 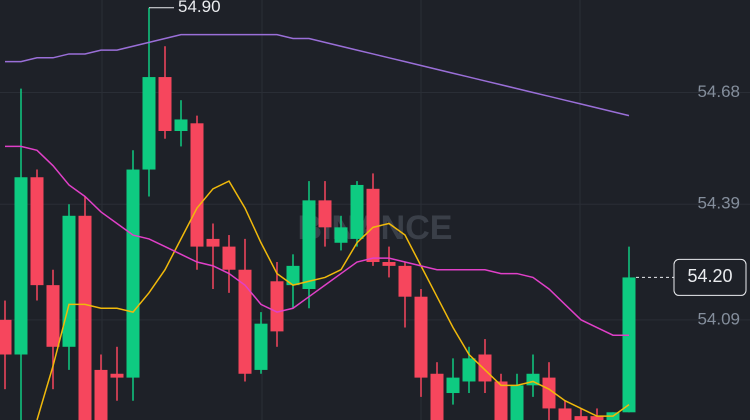 What do you see at coordinates (718, 203) in the screenshot?
I see `y-tick-label: 54.39` at bounding box center [718, 203].